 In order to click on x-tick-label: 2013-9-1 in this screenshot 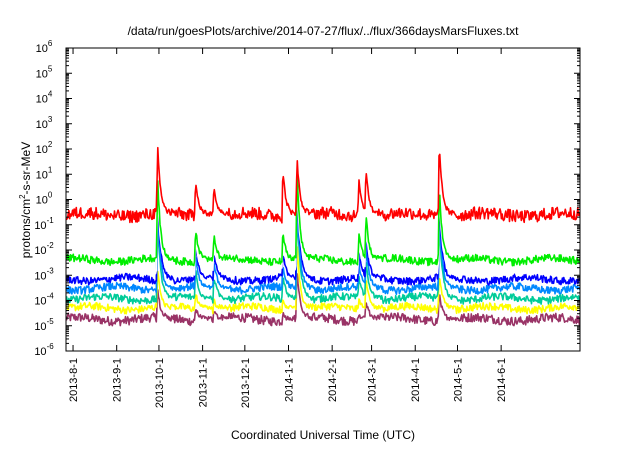, I will do `click(118, 380)`.